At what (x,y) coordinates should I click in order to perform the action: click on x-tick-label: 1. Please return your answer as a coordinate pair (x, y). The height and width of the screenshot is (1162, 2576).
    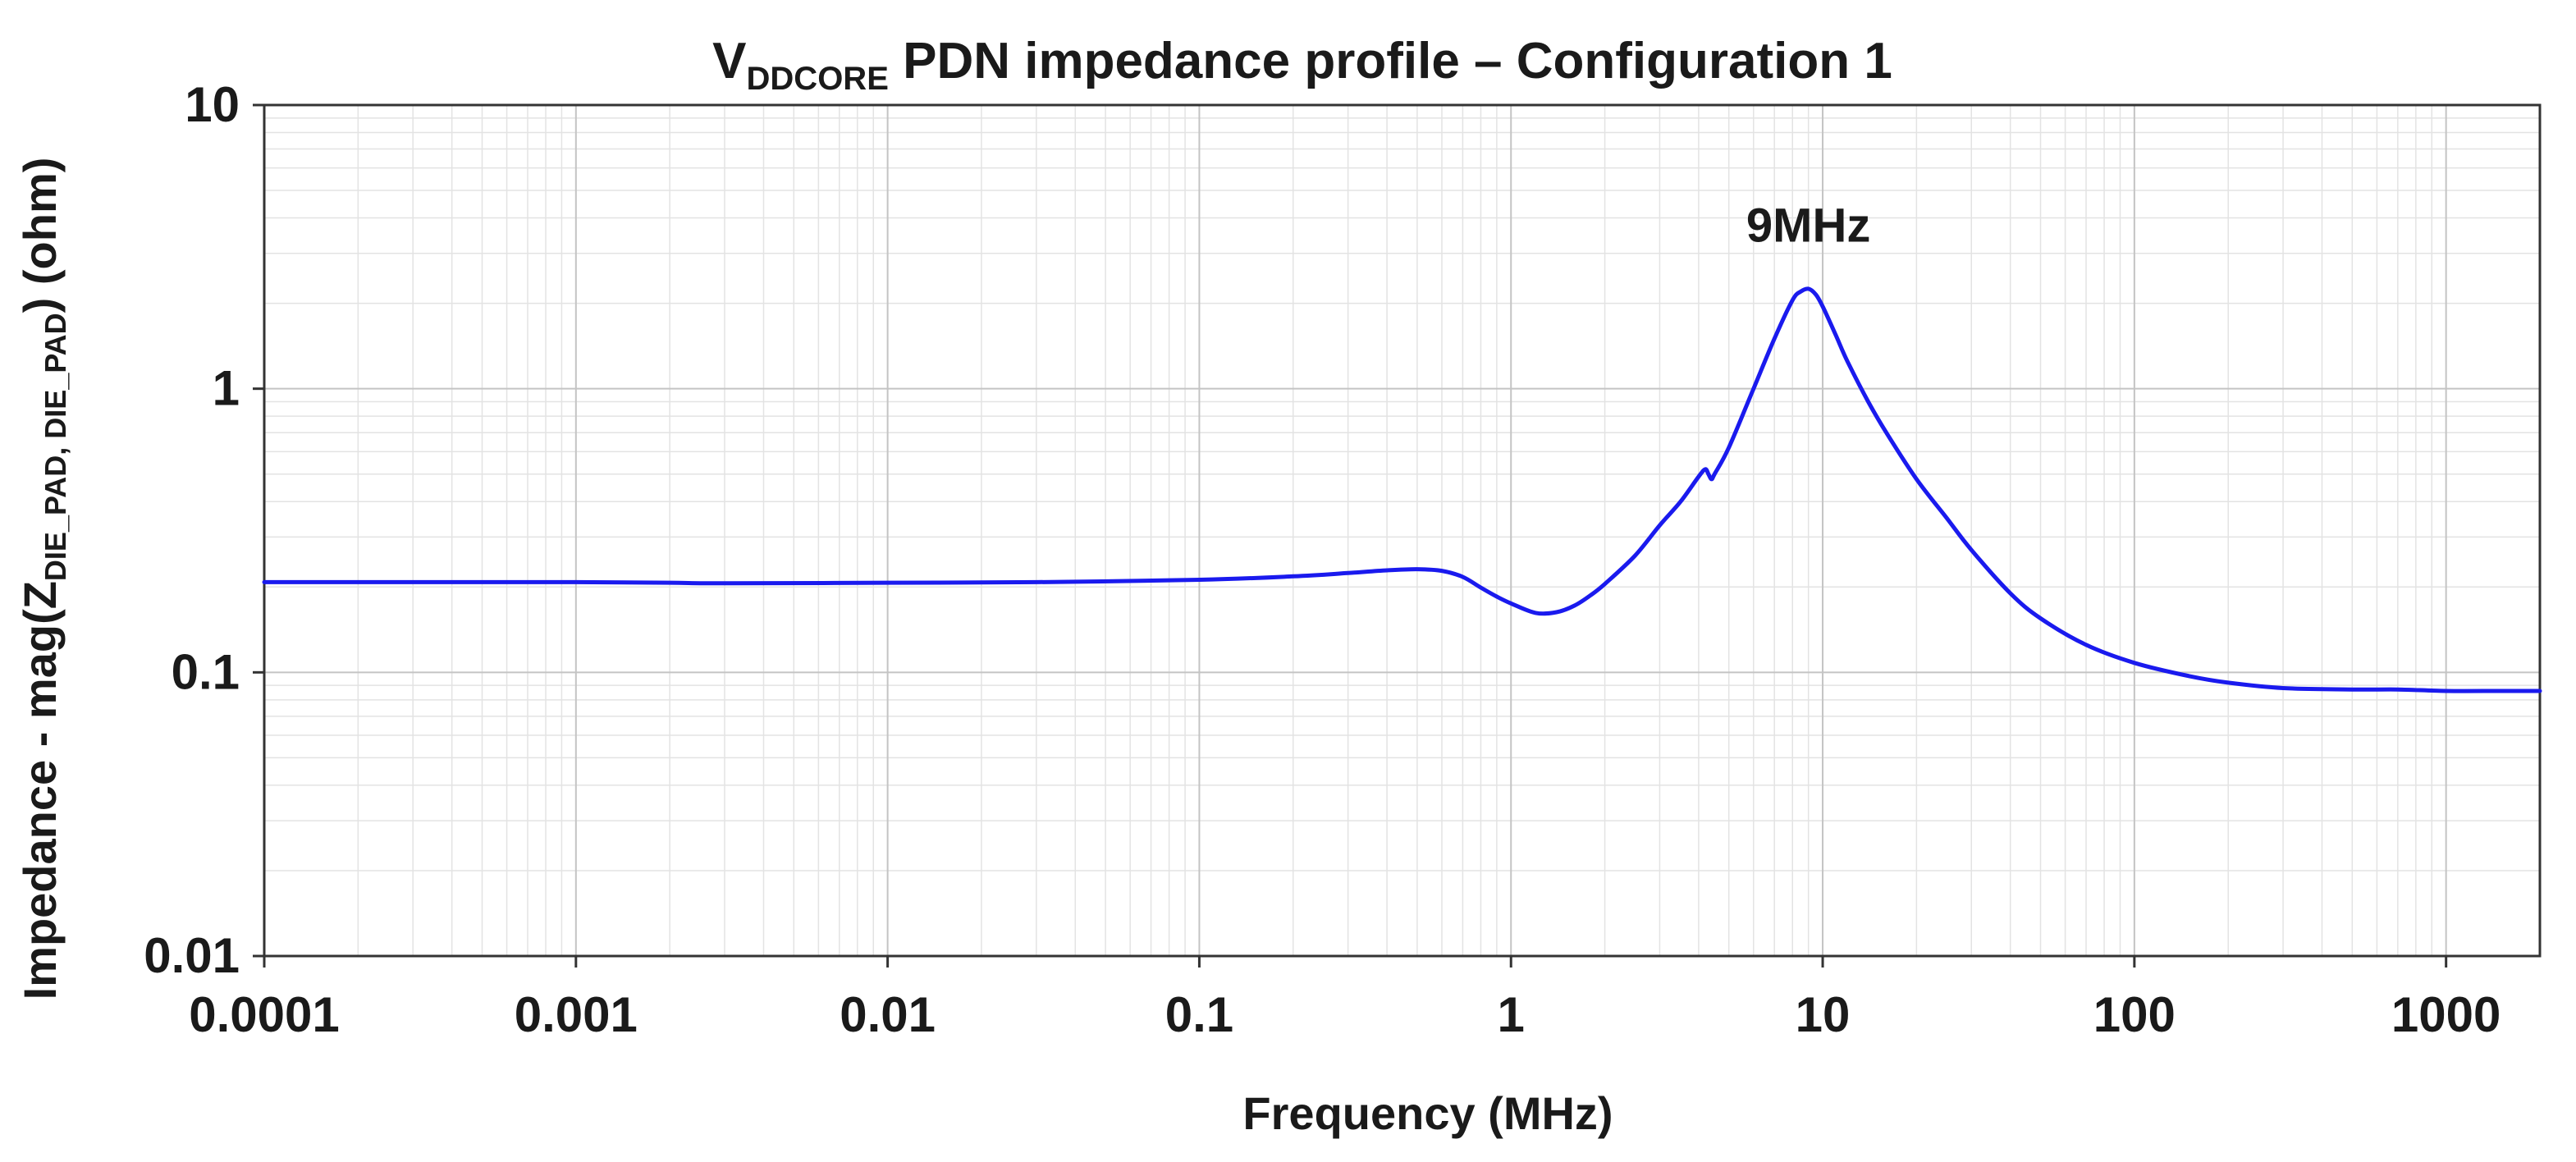
    Looking at the image, I should click on (1511, 1014).